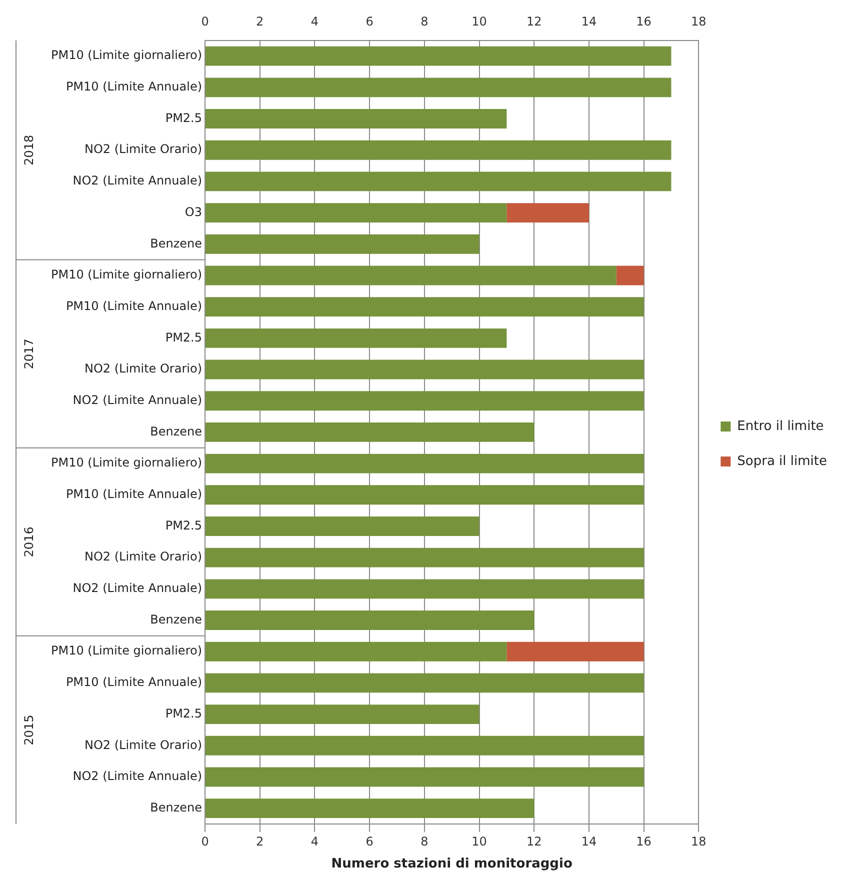  What do you see at coordinates (780, 426) in the screenshot?
I see `legend-label: Entro il limite` at bounding box center [780, 426].